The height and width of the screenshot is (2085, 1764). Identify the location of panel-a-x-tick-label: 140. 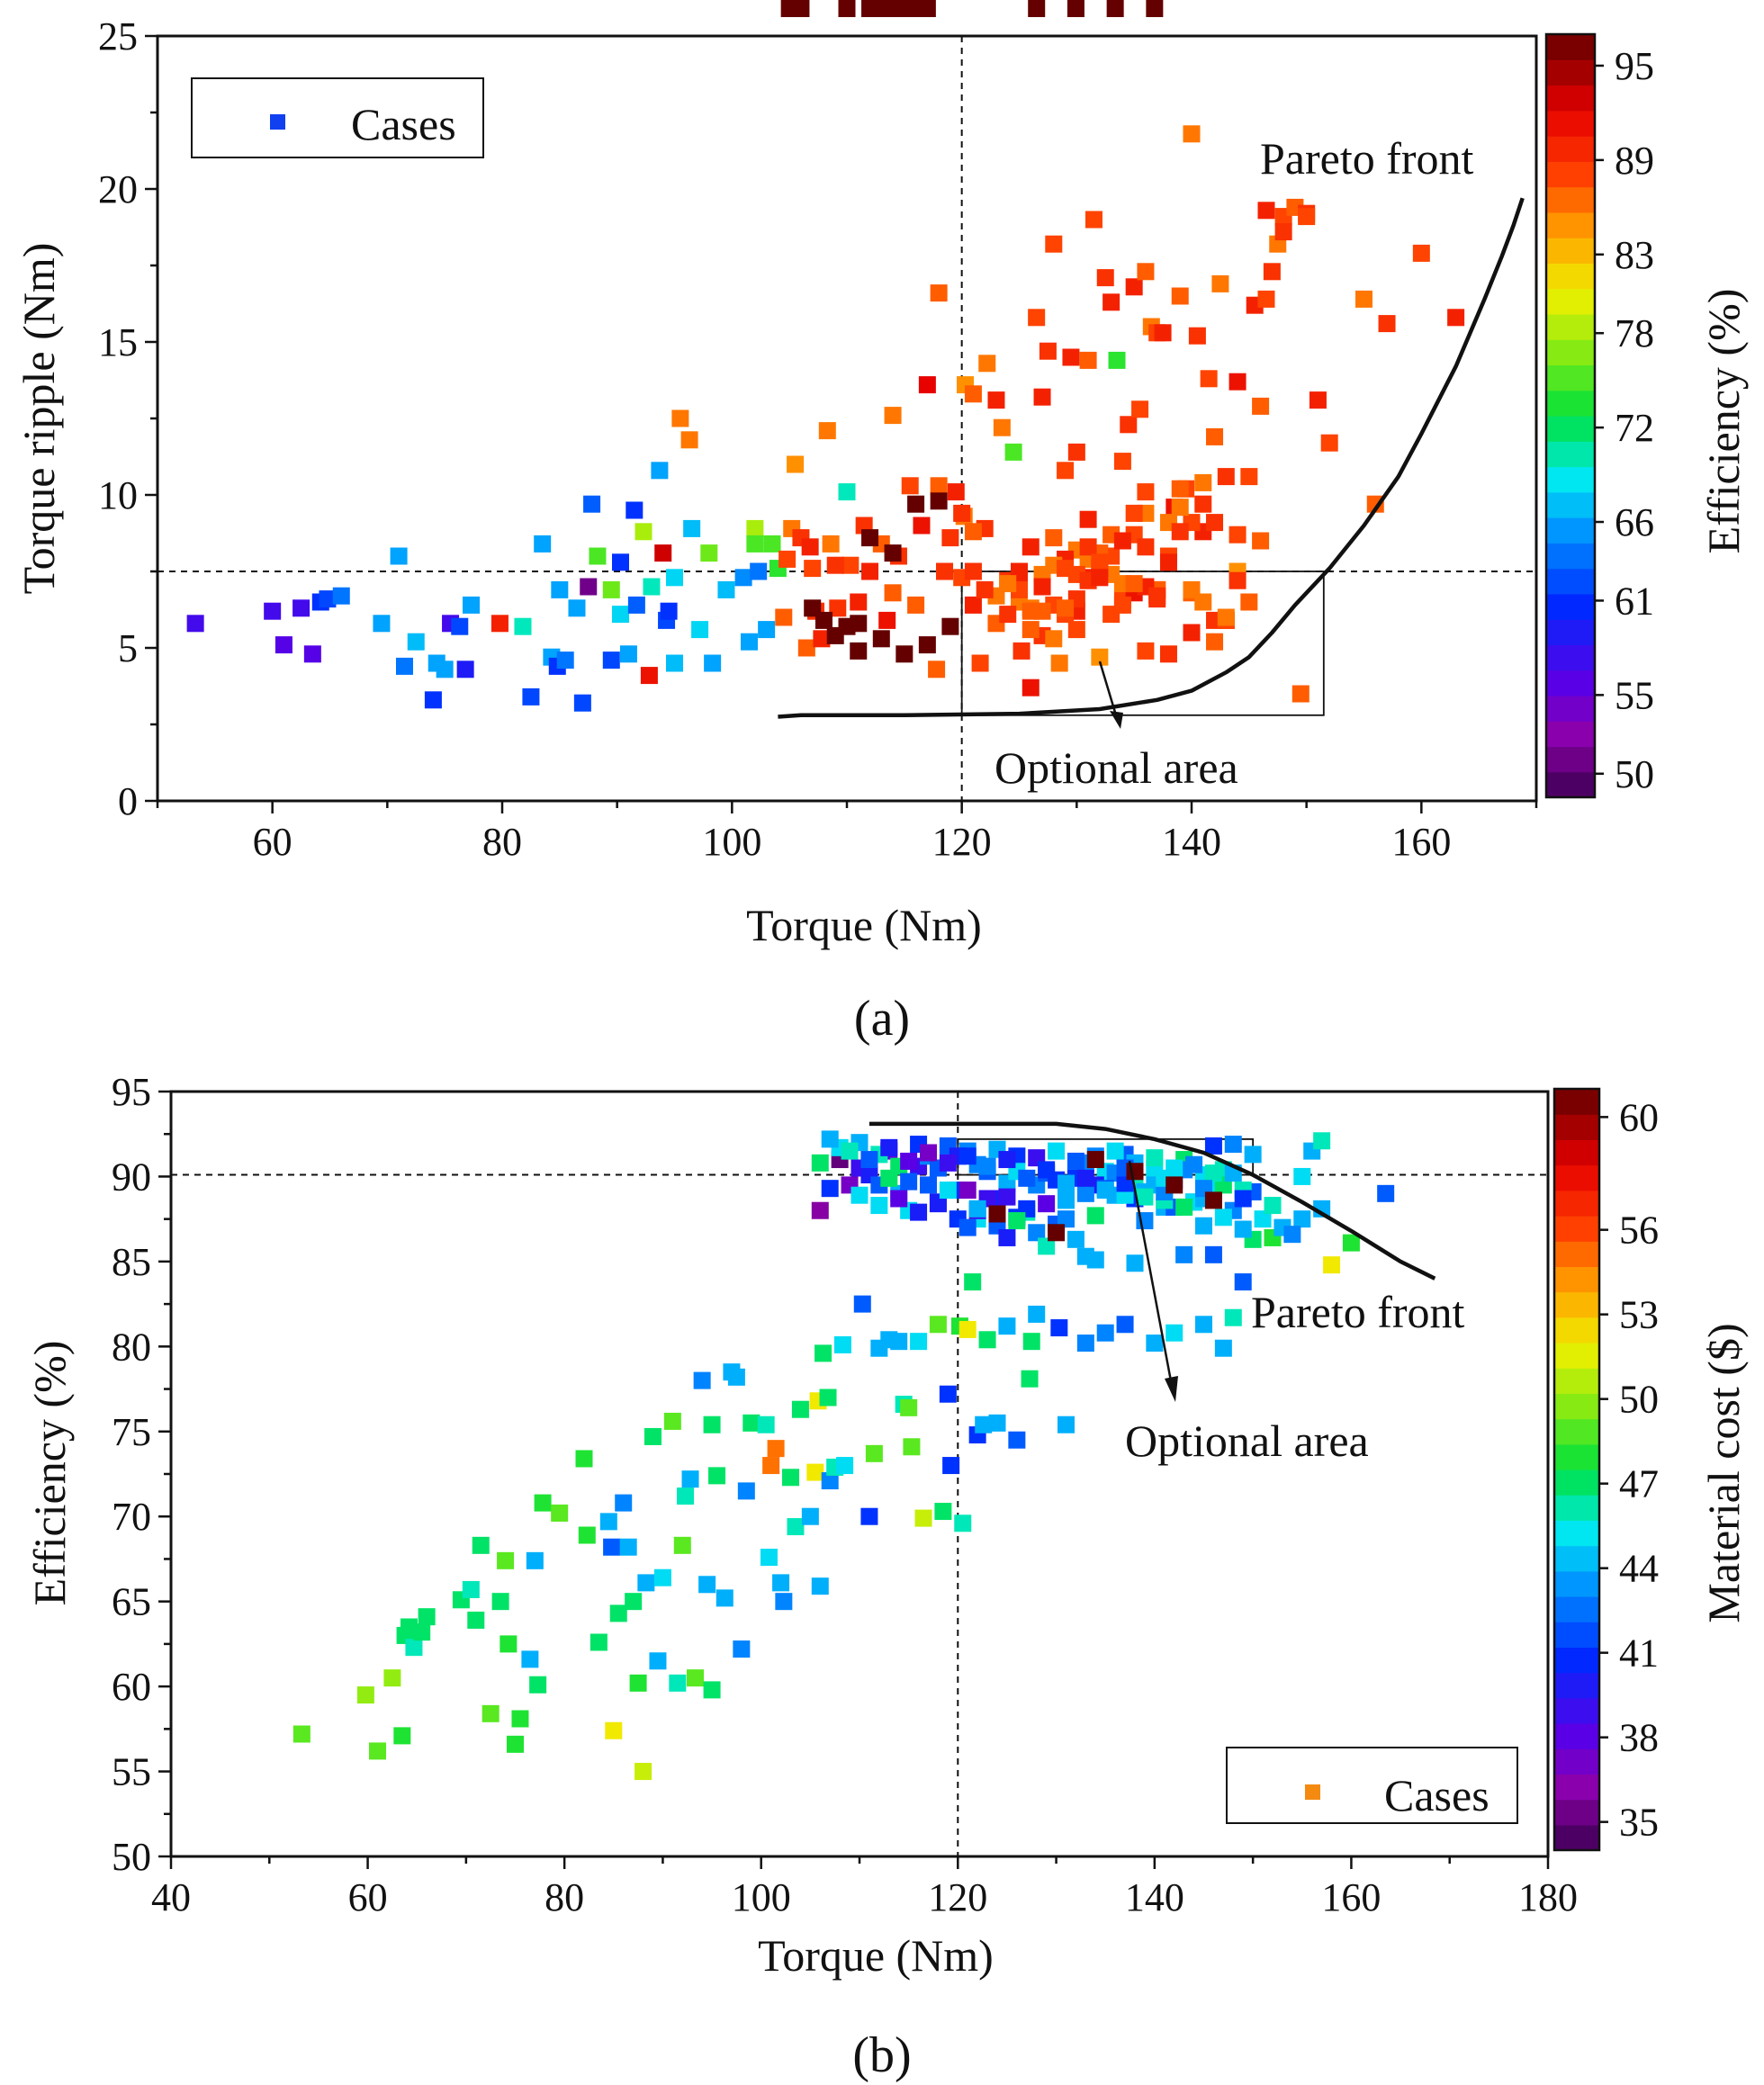
(1191, 842).